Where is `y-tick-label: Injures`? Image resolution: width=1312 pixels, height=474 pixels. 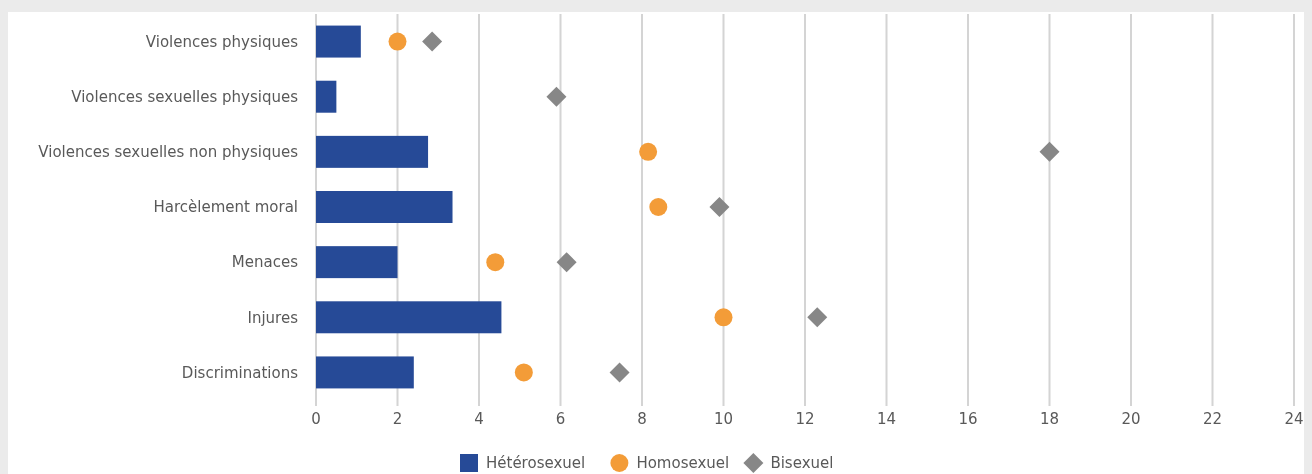
y-tick-label: Injures is located at coordinates (273, 317).